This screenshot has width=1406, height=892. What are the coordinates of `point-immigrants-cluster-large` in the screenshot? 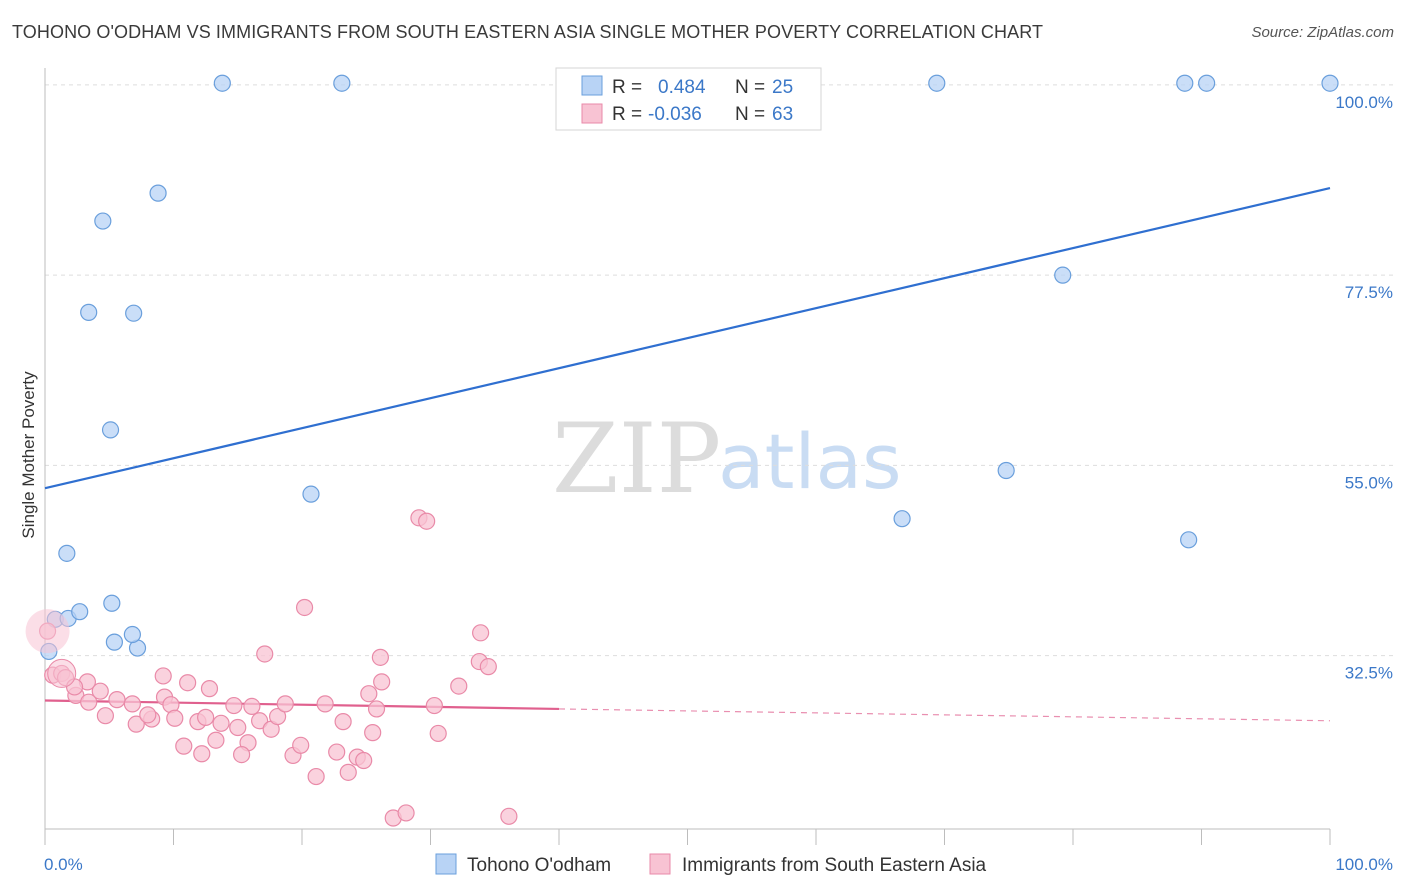 It's located at (47, 631).